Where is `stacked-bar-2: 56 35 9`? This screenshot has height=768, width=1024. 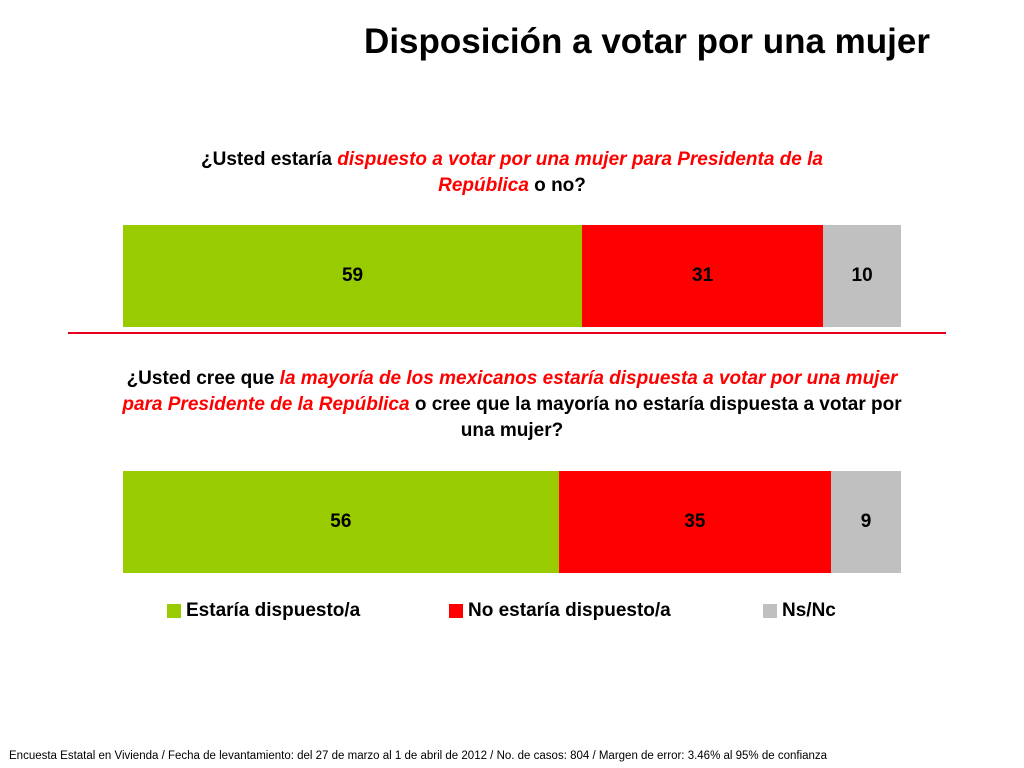
stacked-bar-2: 56 35 9 is located at coordinates (512, 522).